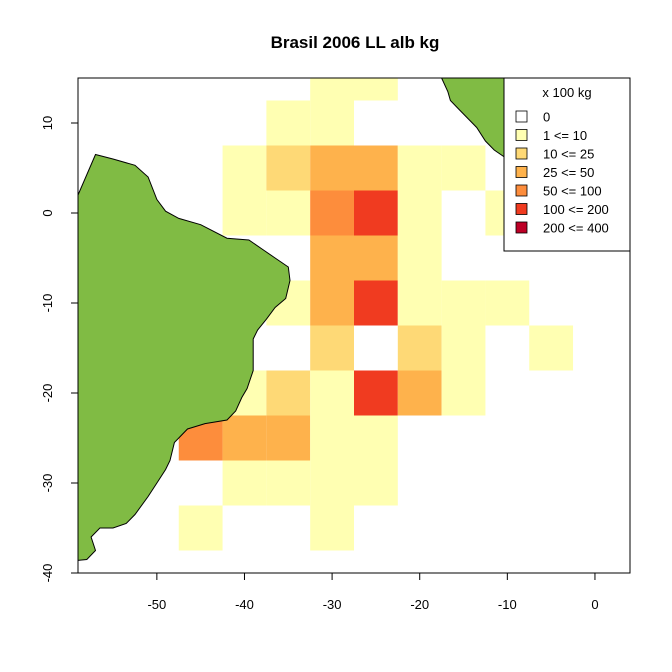  What do you see at coordinates (565, 135) in the screenshot?
I see `legend-label: 1 <= 10` at bounding box center [565, 135].